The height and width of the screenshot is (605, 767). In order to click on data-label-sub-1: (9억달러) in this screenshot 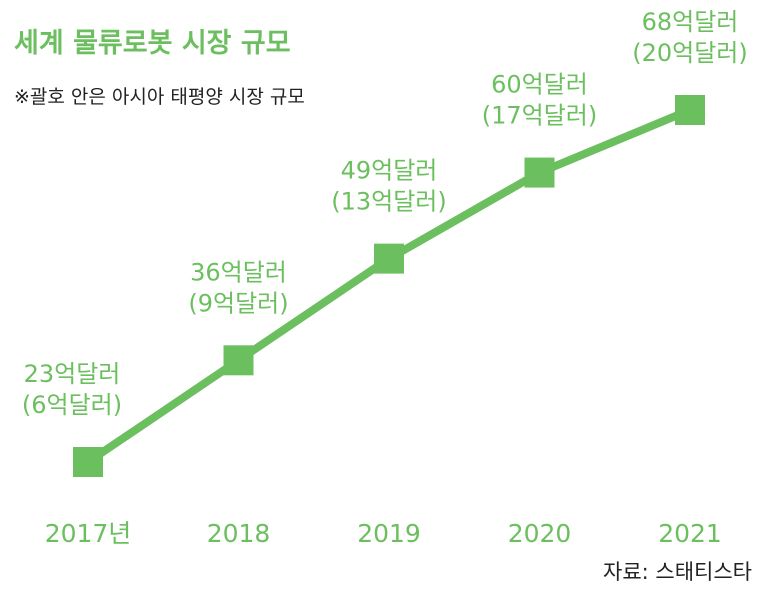, I will do `click(238, 303)`.